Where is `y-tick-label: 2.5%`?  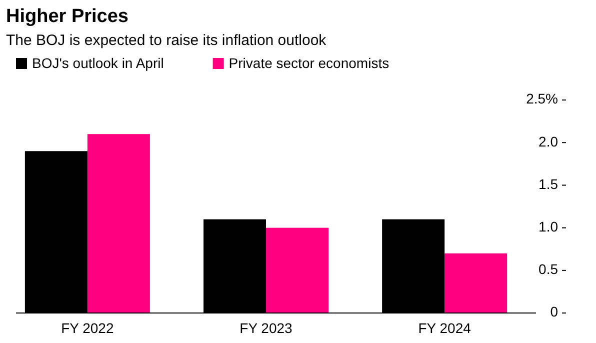
y-tick-label: 2.5% is located at coordinates (542, 98).